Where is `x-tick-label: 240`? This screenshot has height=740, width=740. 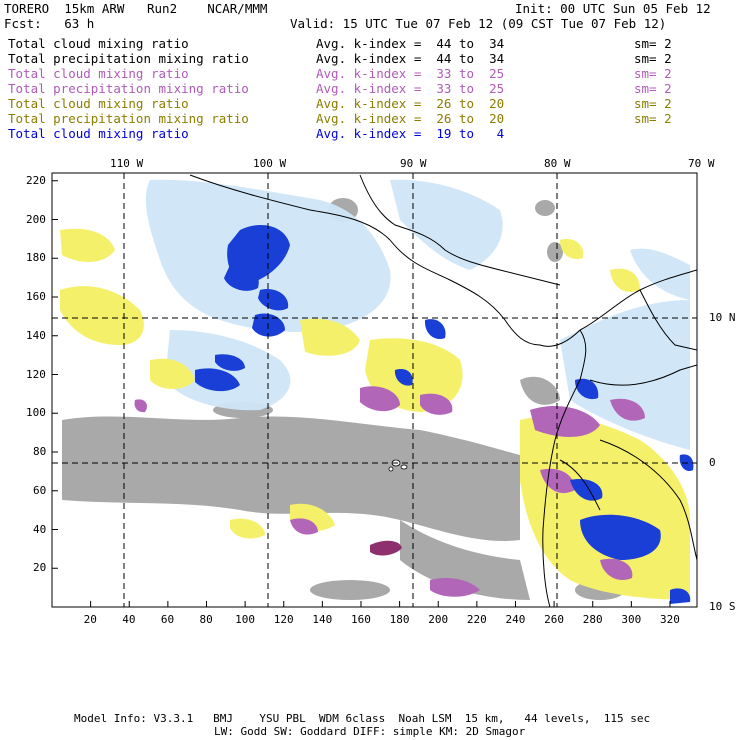 x-tick-label: 240 is located at coordinates (515, 619).